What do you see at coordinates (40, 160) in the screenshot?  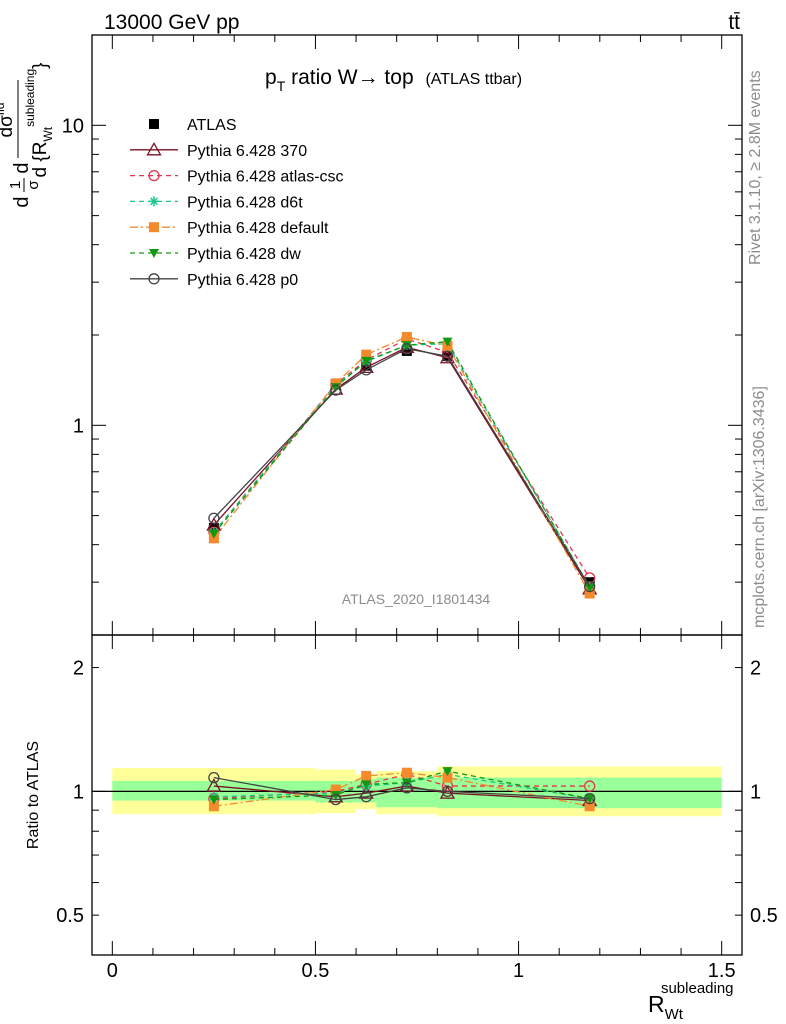 I see `ylabel-dR: d {R` at bounding box center [40, 160].